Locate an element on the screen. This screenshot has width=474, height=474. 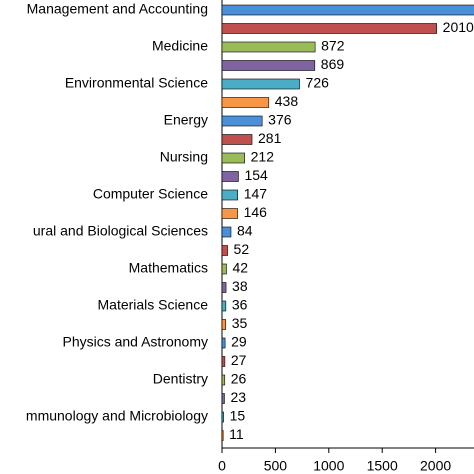
value-label: 26 is located at coordinates (239, 379).